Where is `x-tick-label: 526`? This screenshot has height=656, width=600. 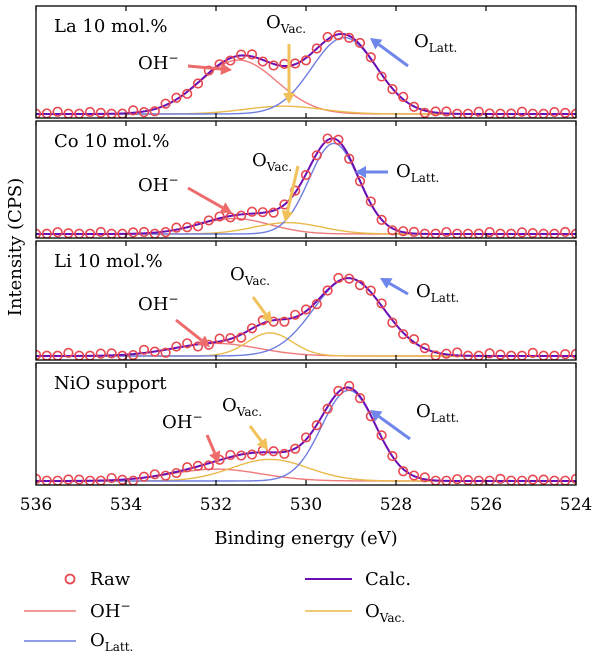 x-tick-label: 526 is located at coordinates (486, 505).